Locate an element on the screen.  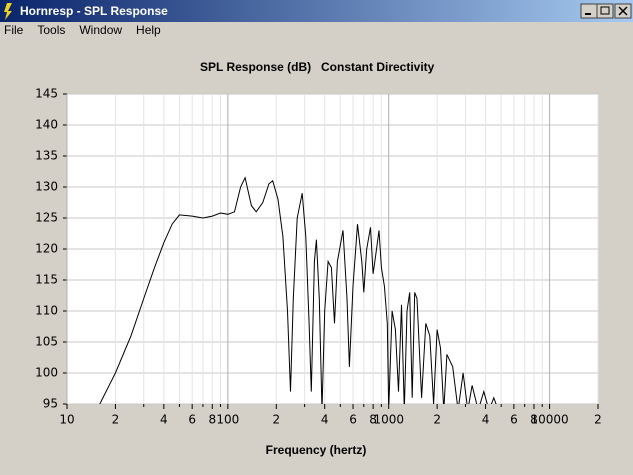
y-tick-label: 115 is located at coordinates (46, 280).